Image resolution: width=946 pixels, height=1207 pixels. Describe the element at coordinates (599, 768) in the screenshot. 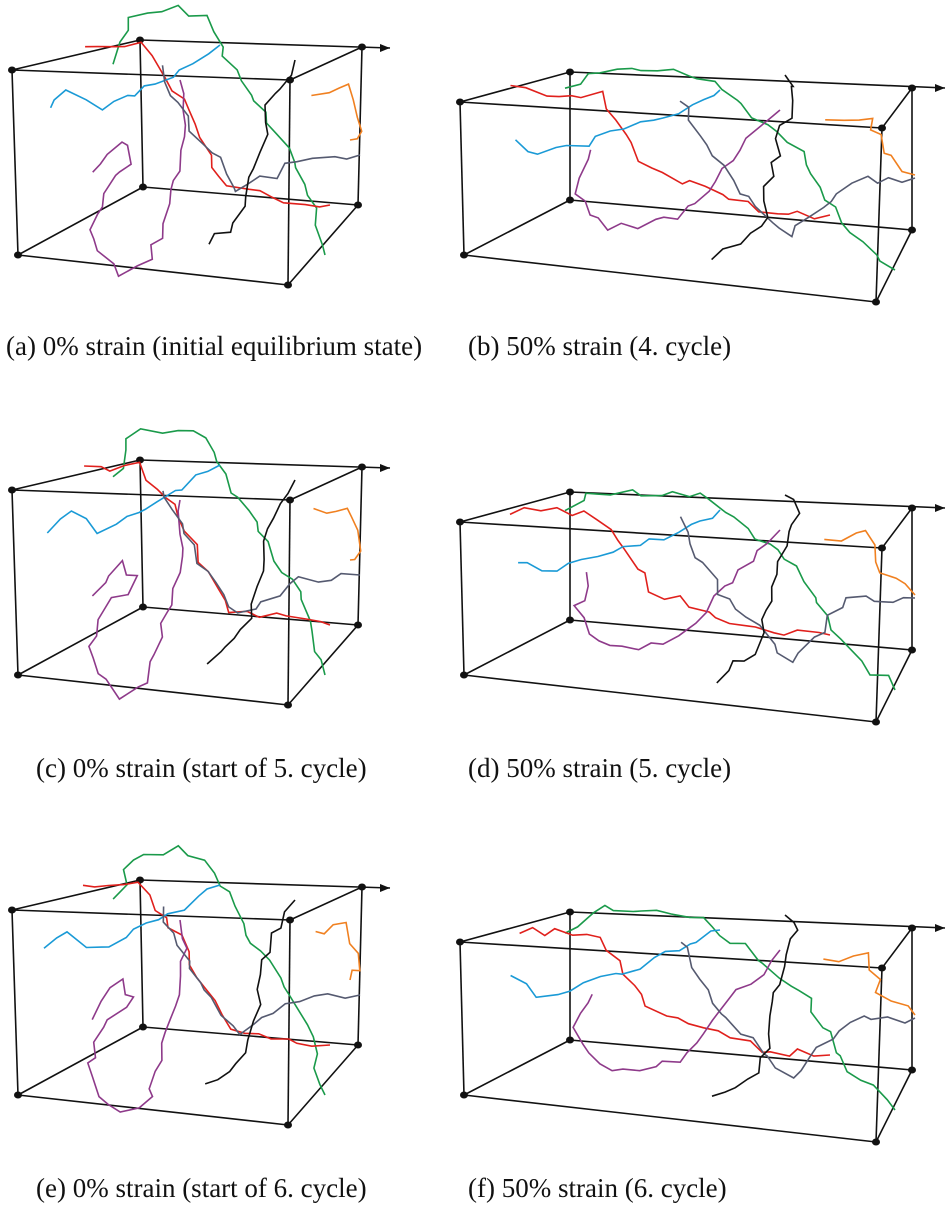

I see `caption: (d) 50% strain (5. cycle)` at that location.